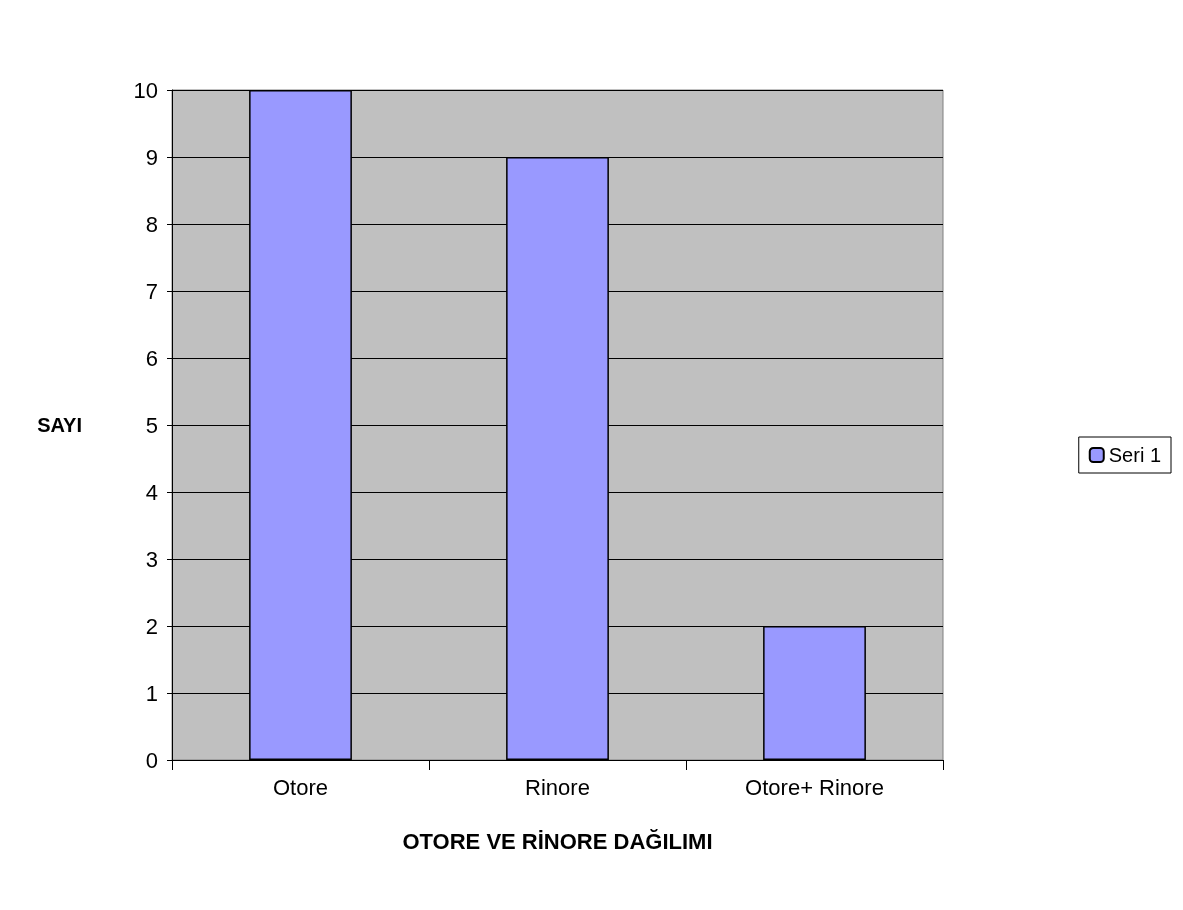  Describe the element at coordinates (151, 492) in the screenshot. I see `y-tick-label: 4` at that location.